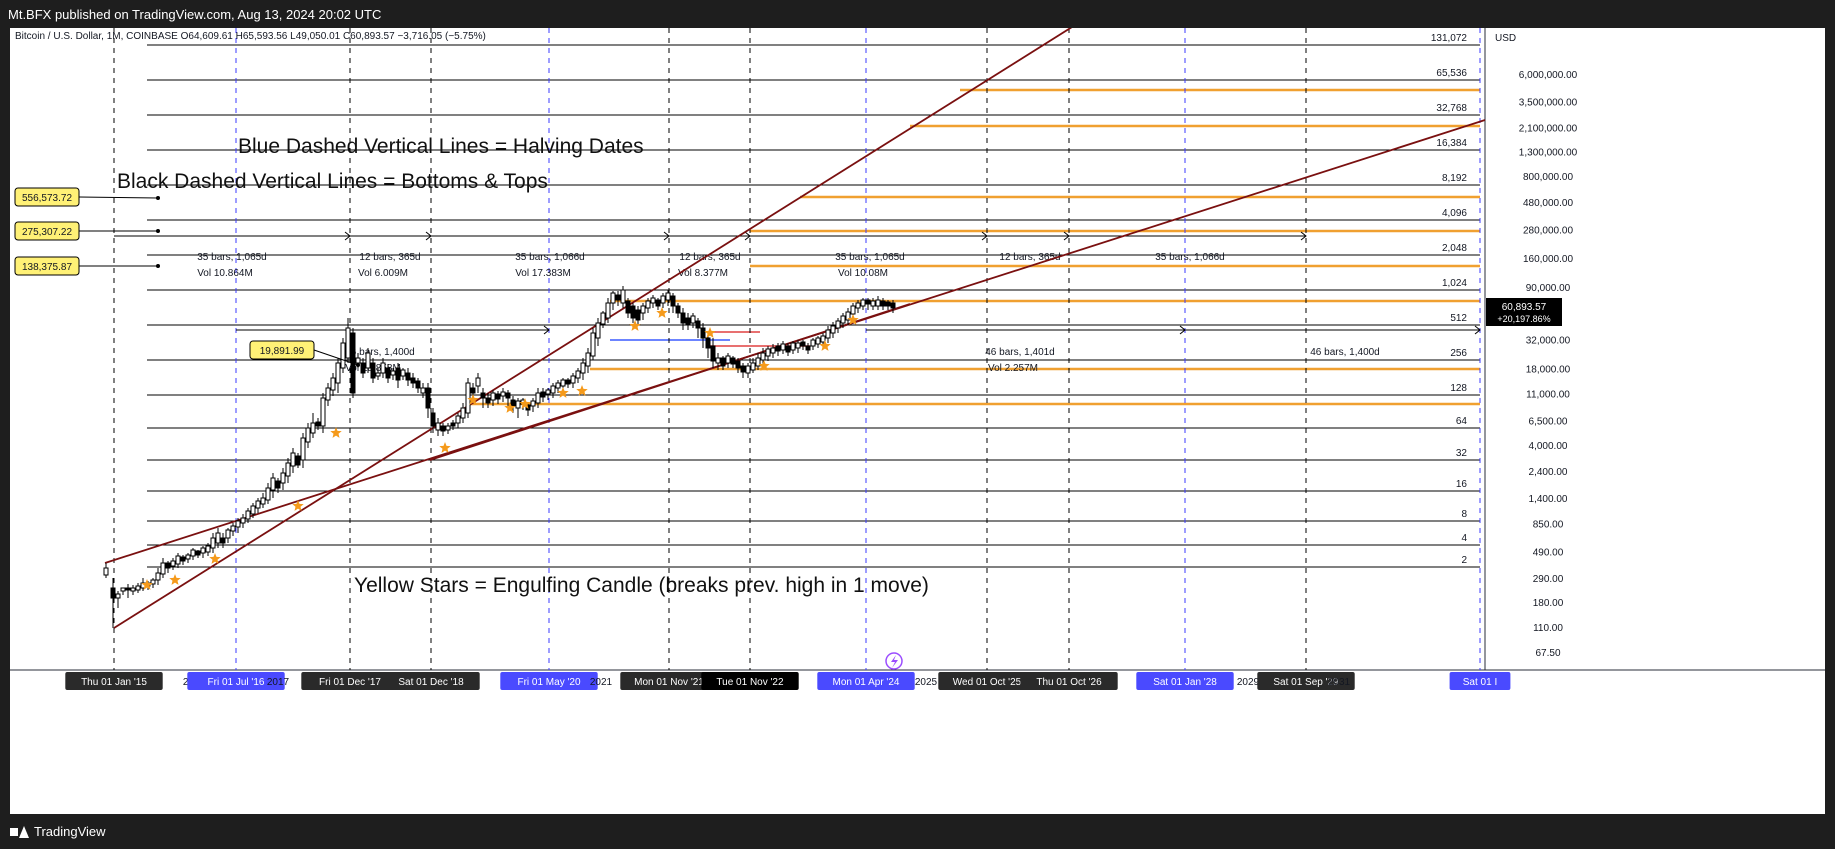 The height and width of the screenshot is (849, 1835). I want to click on tradingview-logo-icon, so click(19, 831).